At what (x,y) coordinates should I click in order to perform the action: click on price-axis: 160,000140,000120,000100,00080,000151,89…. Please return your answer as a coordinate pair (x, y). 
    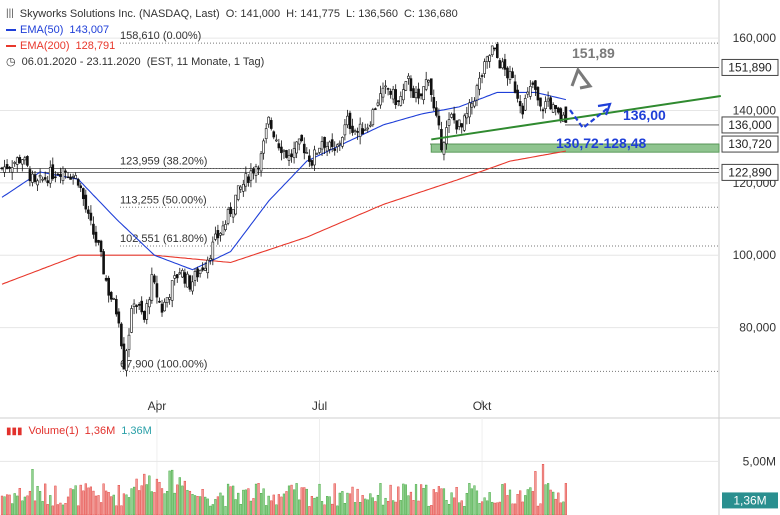
    Looking at the image, I should click on (750, 183).